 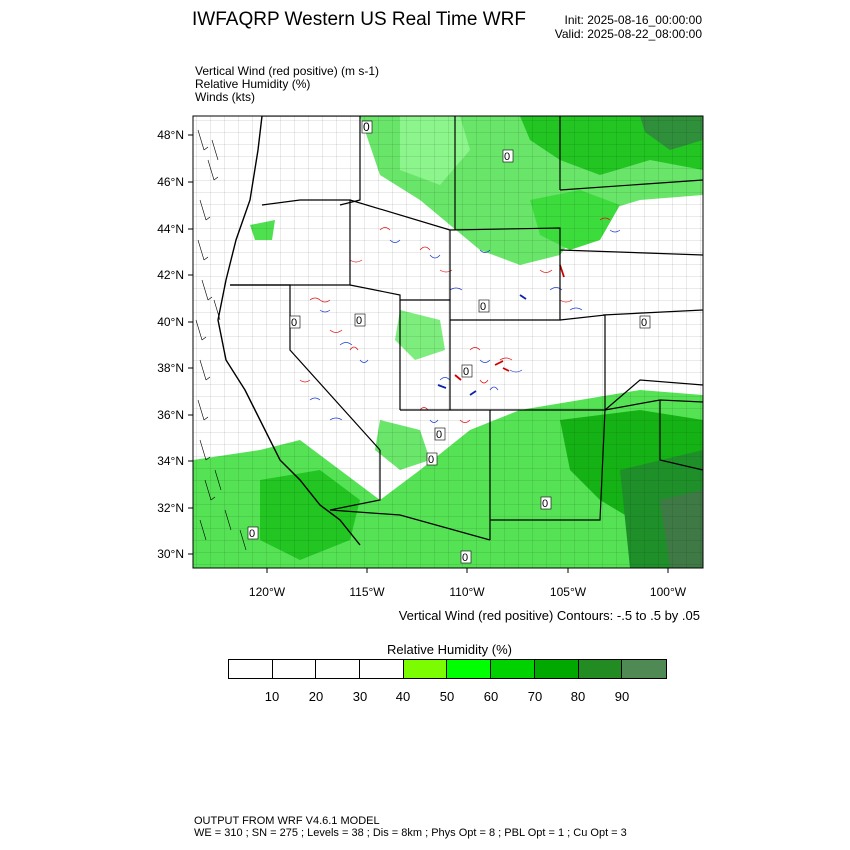 What do you see at coordinates (507, 157) in the screenshot?
I see `station-1: 0` at bounding box center [507, 157].